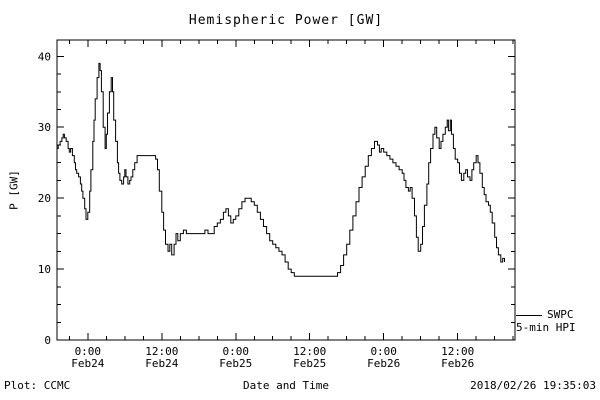  What do you see at coordinates (14, 190) in the screenshot?
I see `y-axis-label: P [GW]` at bounding box center [14, 190].